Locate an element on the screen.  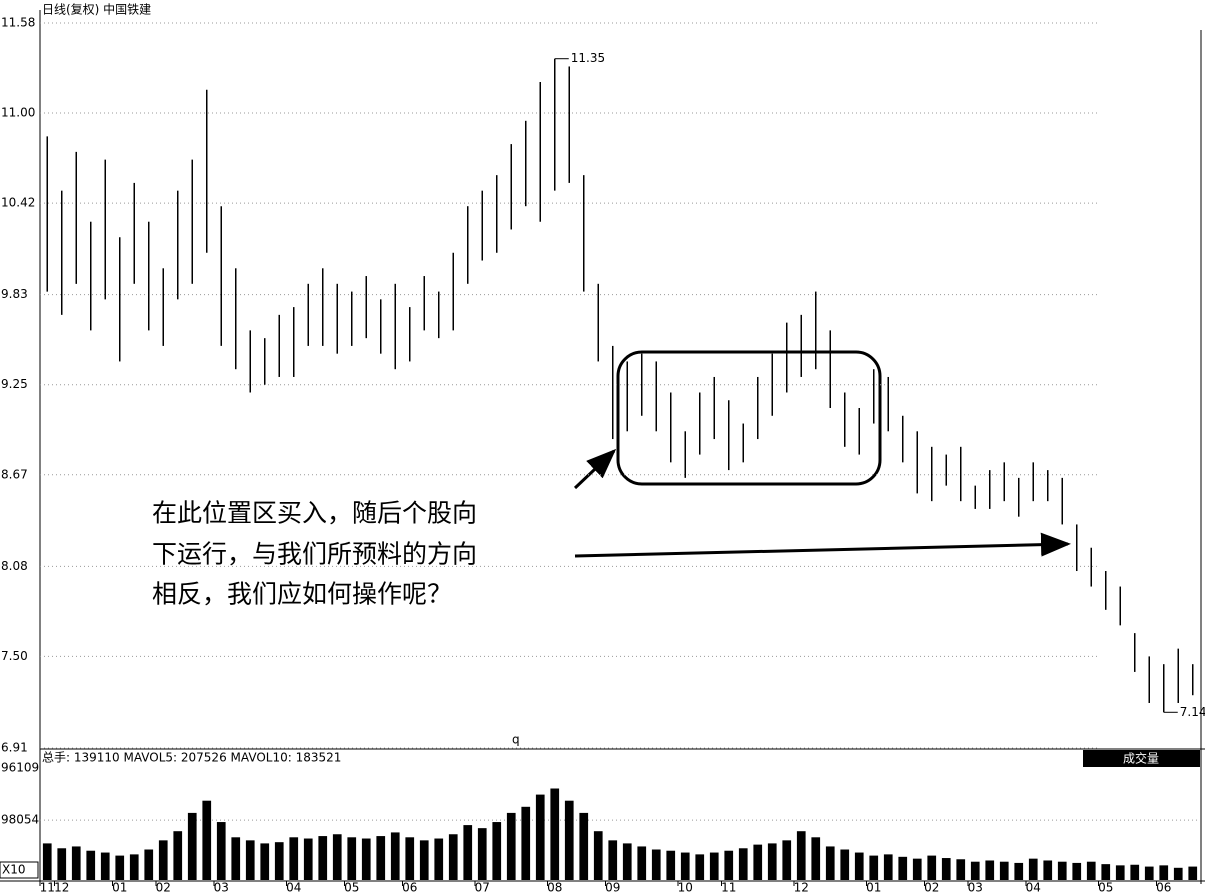
x-tick-label: 11 is located at coordinates (728, 888).